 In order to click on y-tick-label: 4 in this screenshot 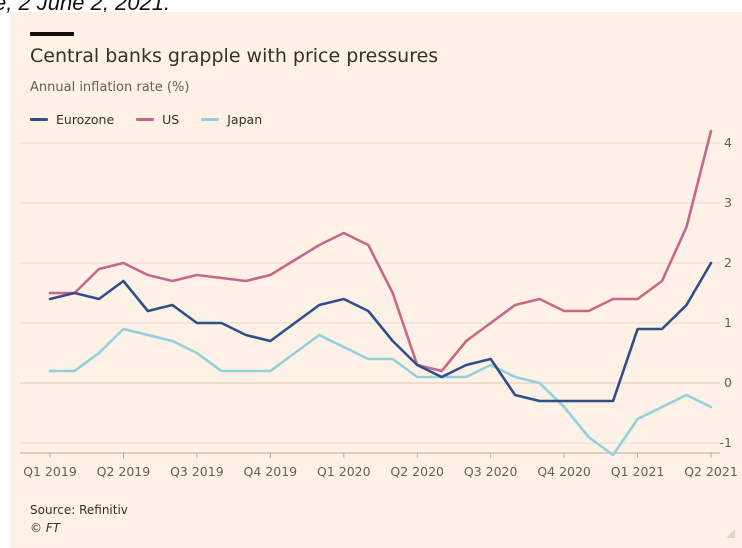, I will do `click(728, 142)`.